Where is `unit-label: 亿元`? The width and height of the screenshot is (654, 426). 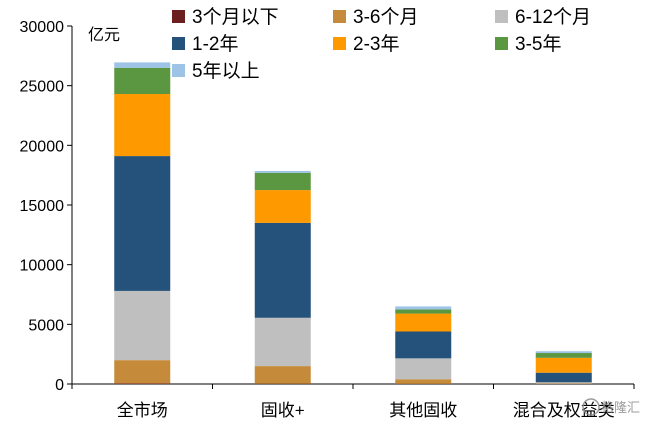 unit-label: 亿元 is located at coordinates (104, 35).